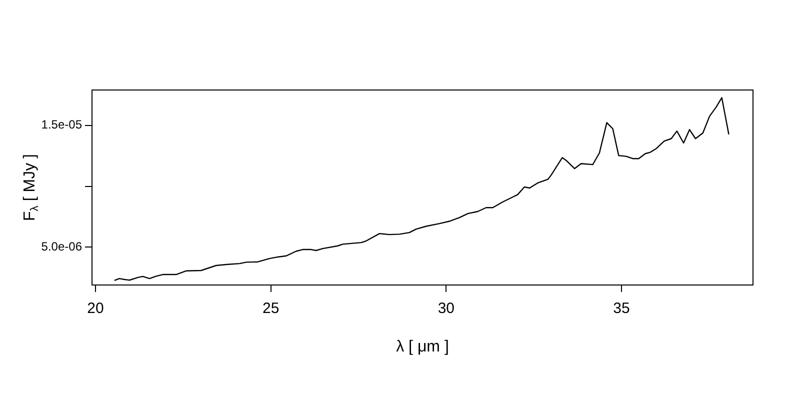  Describe the element at coordinates (271, 309) in the screenshot. I see `x-tick-label: 25` at that location.